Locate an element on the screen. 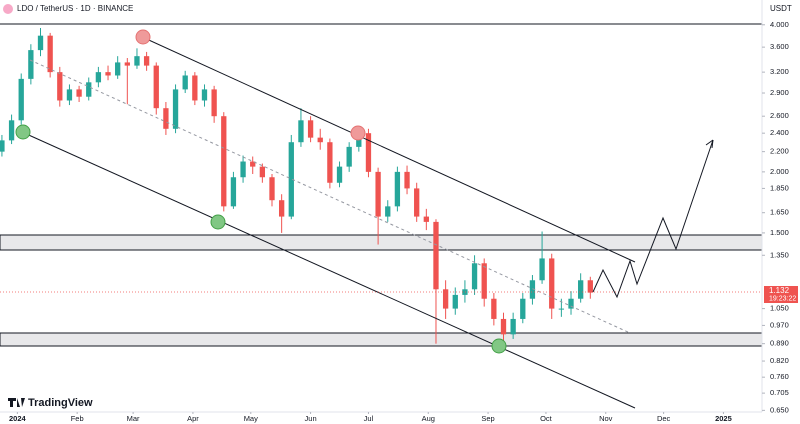  y-tick-label: 1.350 is located at coordinates (779, 254).